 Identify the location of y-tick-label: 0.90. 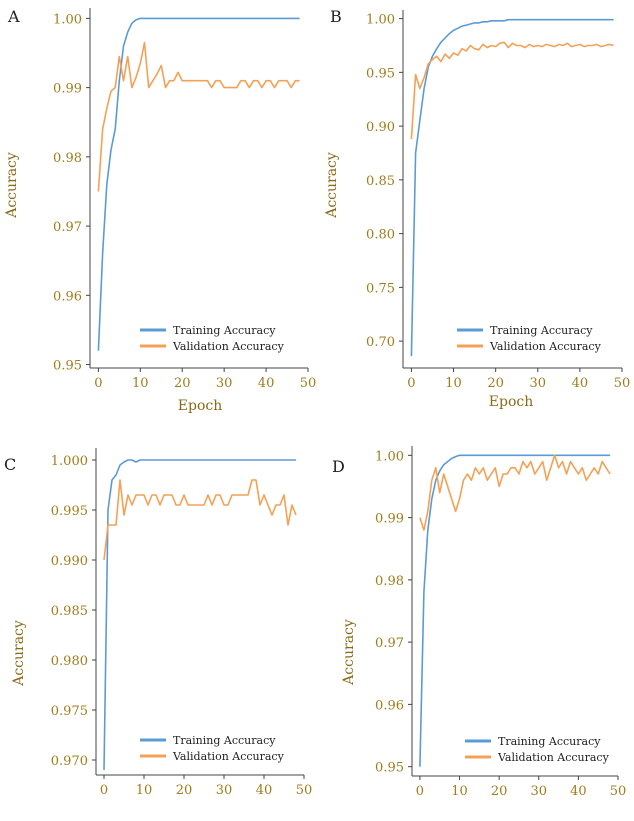
(380, 127).